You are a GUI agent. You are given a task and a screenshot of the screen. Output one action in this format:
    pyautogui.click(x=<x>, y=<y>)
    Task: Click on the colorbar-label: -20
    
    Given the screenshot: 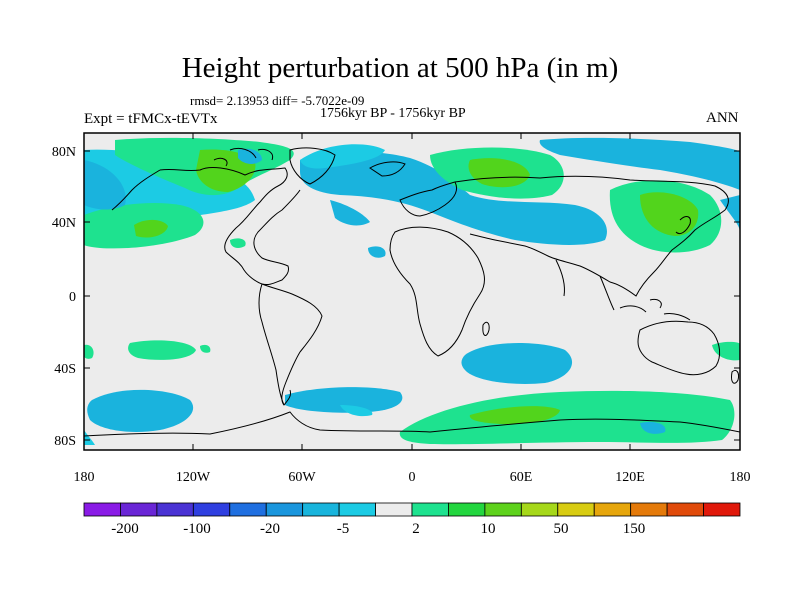 What is the action you would take?
    pyautogui.click(x=270, y=529)
    